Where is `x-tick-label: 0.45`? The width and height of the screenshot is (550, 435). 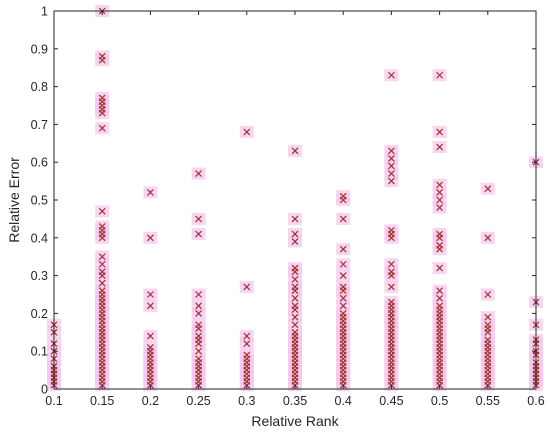
x-tick-label: 0.45 is located at coordinates (391, 401).